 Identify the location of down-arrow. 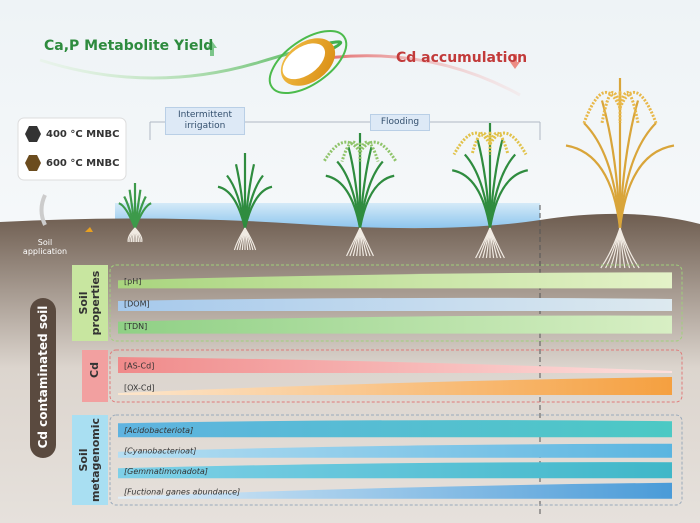
(515, 61).